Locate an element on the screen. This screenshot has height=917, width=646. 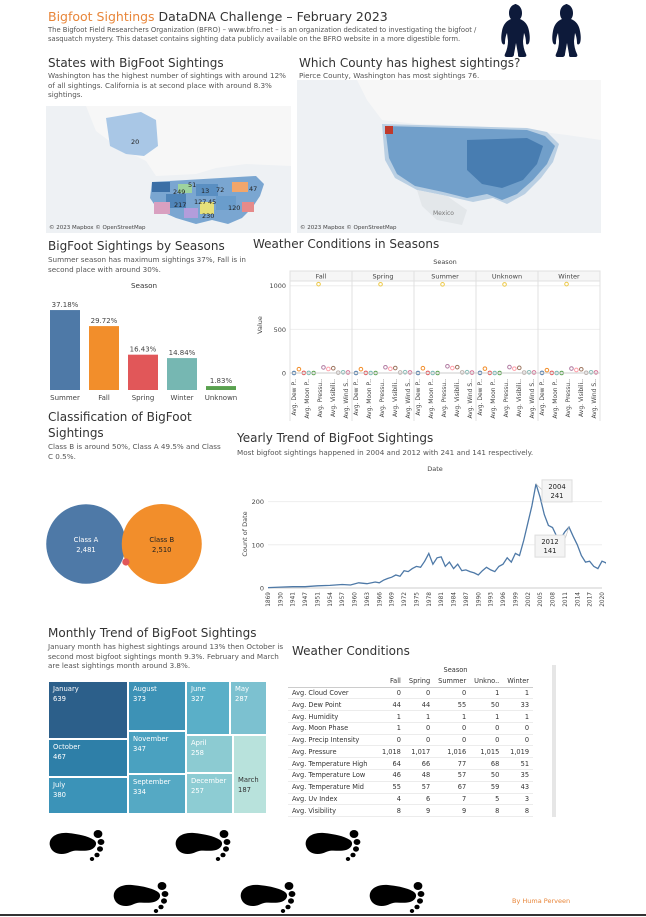
state-label: 120 is located at coordinates (234, 208).